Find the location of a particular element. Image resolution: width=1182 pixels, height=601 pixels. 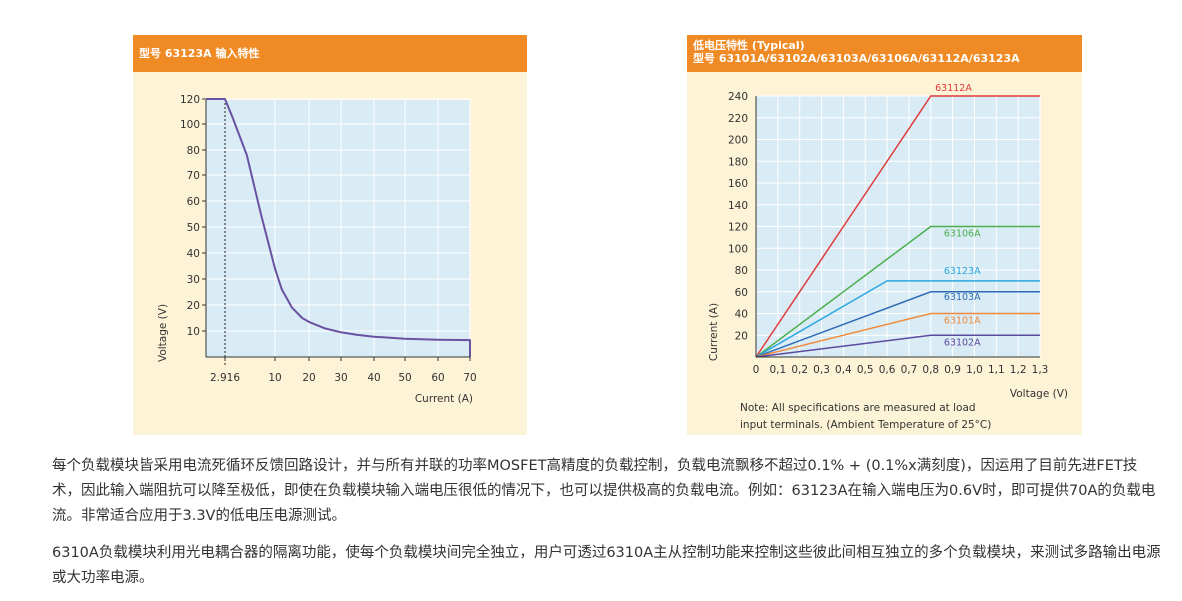

y-tick-label: 220 is located at coordinates (738, 119).